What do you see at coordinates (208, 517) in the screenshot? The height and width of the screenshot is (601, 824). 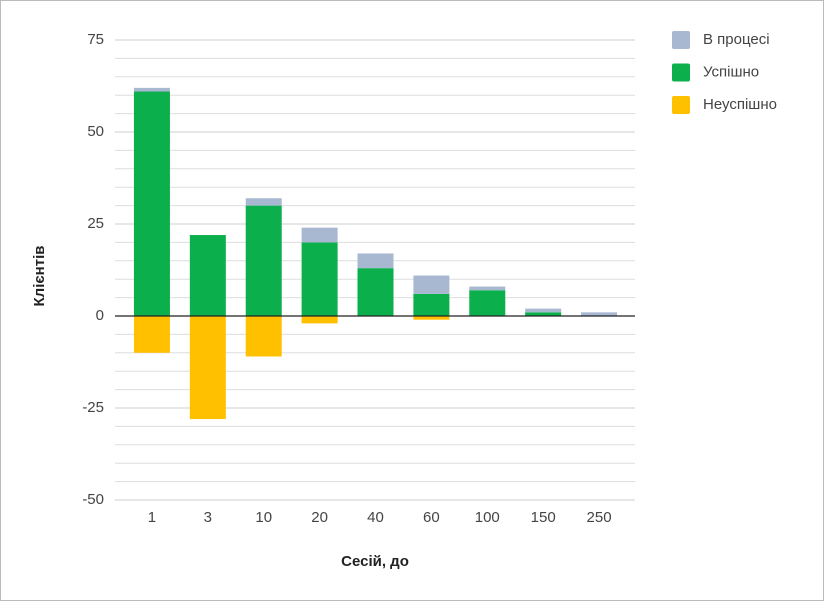 I see `x-tick-label: 3` at bounding box center [208, 517].